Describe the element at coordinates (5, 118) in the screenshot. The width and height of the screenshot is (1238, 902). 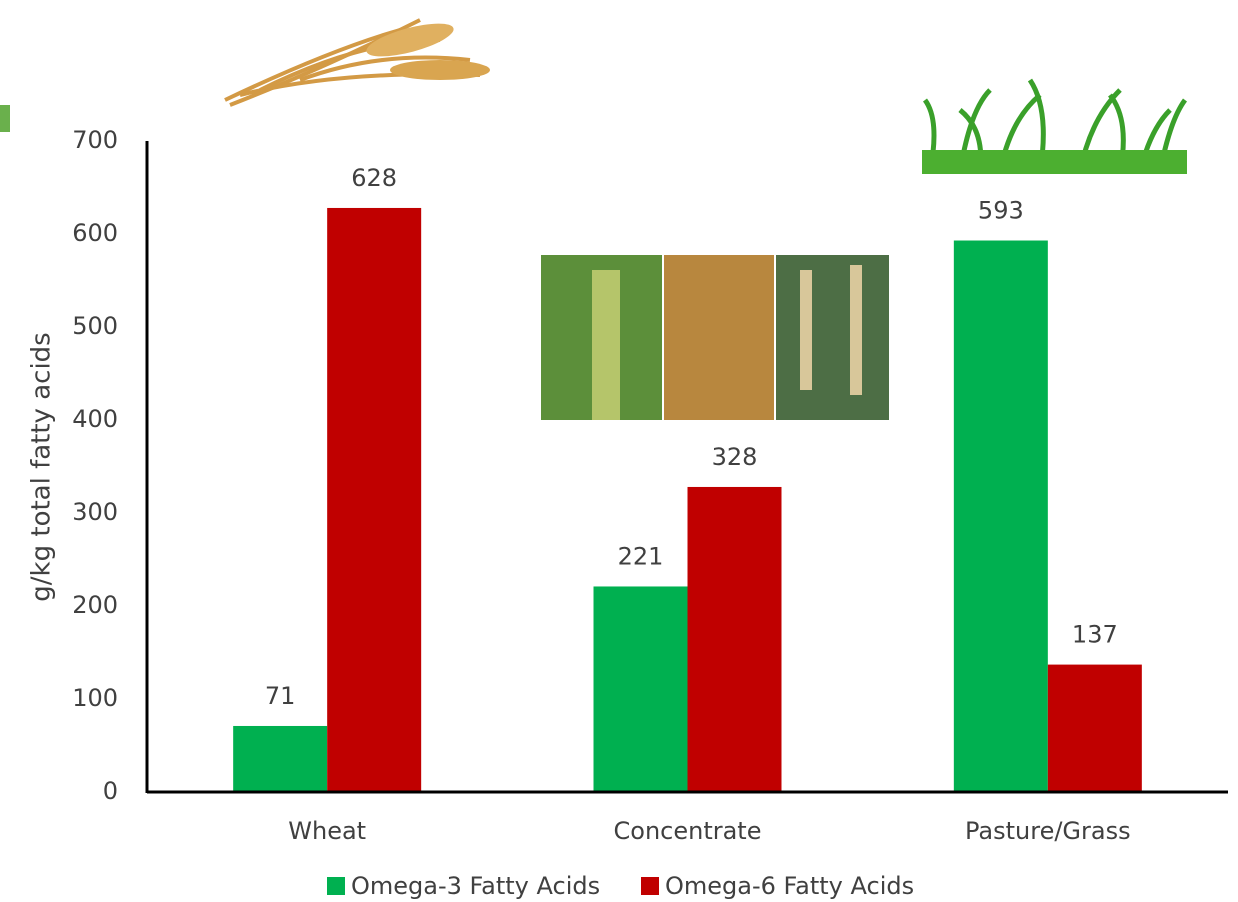
I see `decor-mark` at that location.